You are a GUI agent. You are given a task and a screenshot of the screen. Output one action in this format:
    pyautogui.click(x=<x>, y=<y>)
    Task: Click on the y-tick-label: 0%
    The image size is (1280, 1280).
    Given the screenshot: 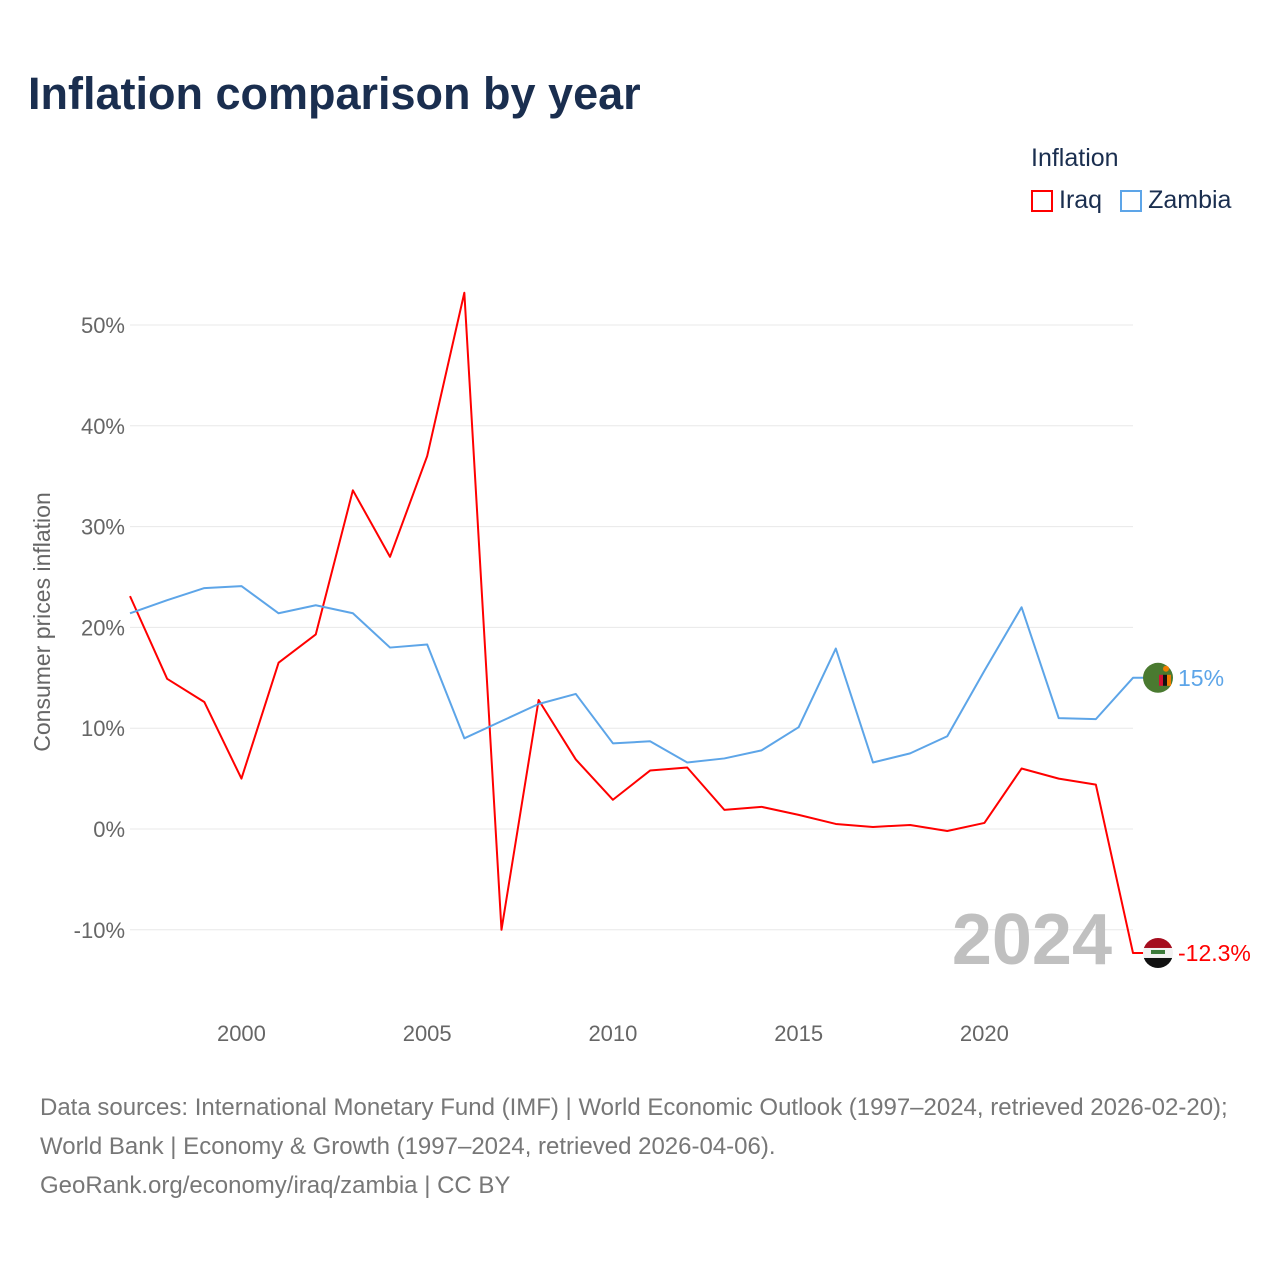 What is the action you would take?
    pyautogui.click(x=109, y=829)
    